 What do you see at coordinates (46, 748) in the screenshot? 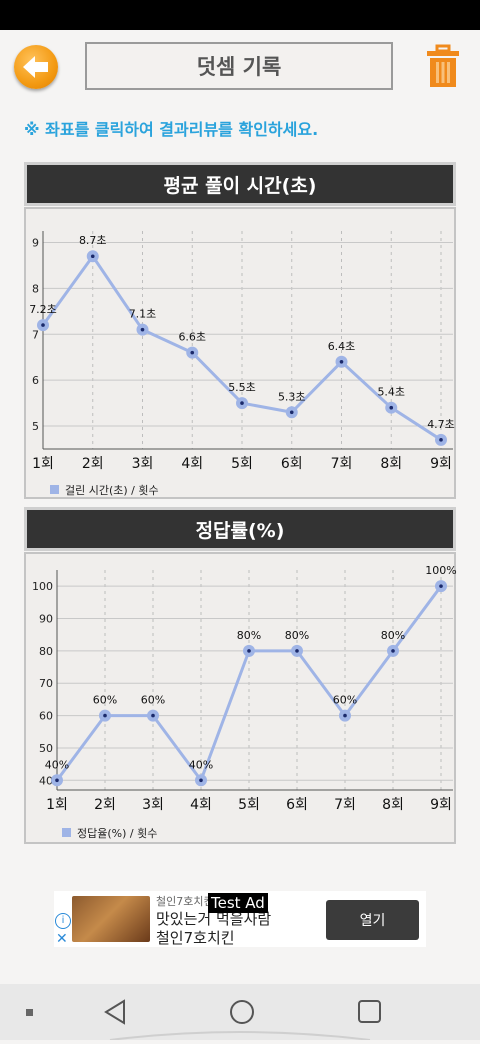
I see `y-tick-label: 50` at bounding box center [46, 748].